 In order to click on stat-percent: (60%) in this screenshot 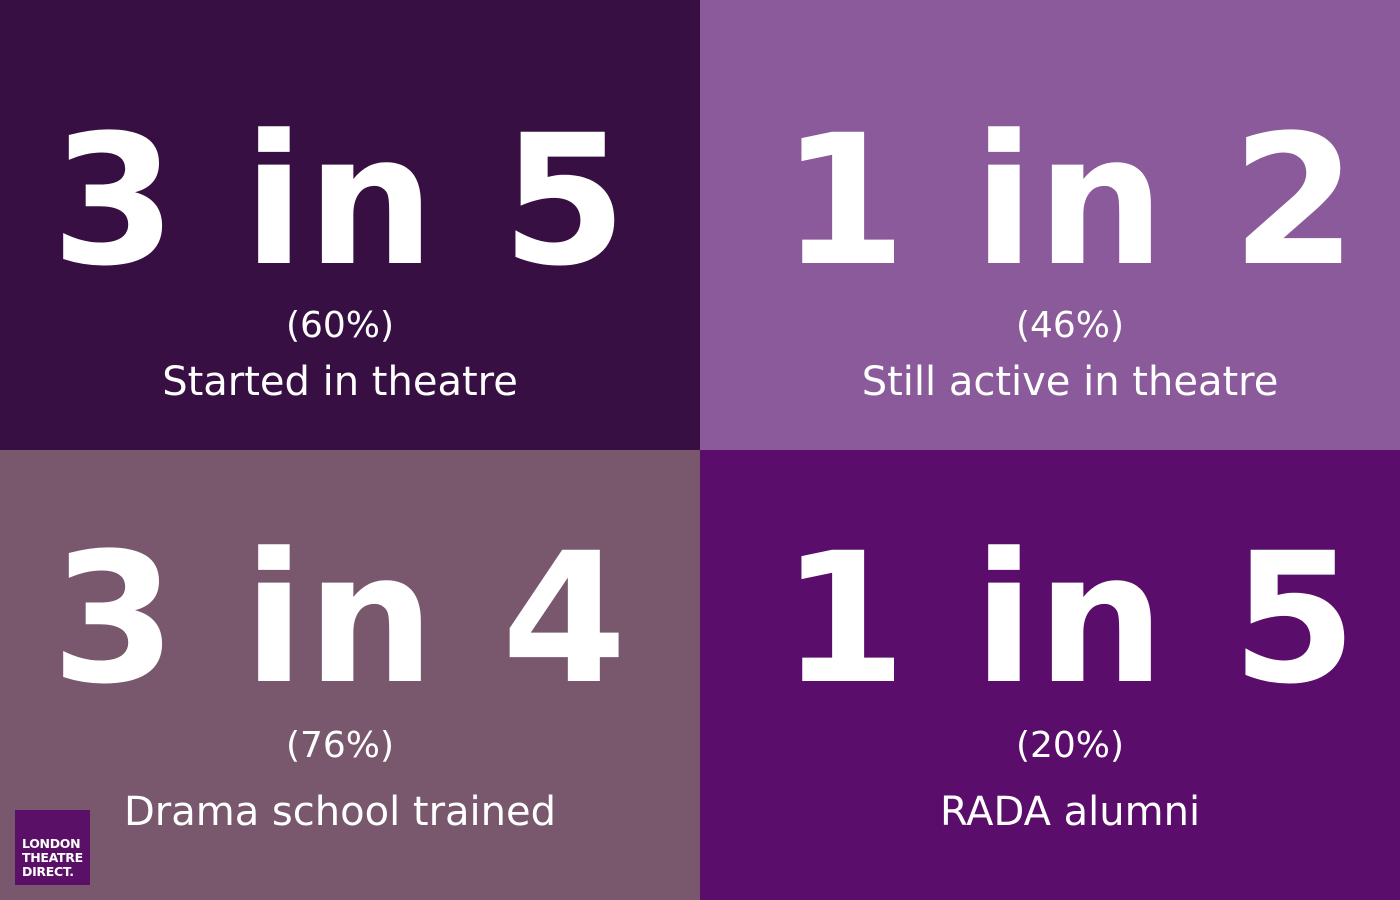, I will do `click(340, 325)`.